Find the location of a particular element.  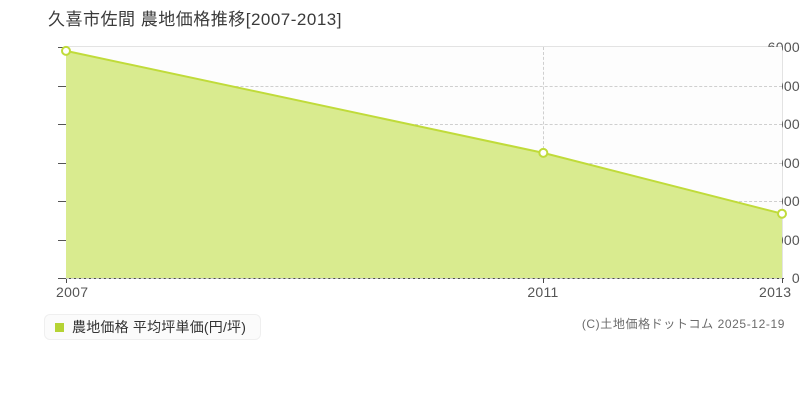

plot-right-border is located at coordinates (782, 162).